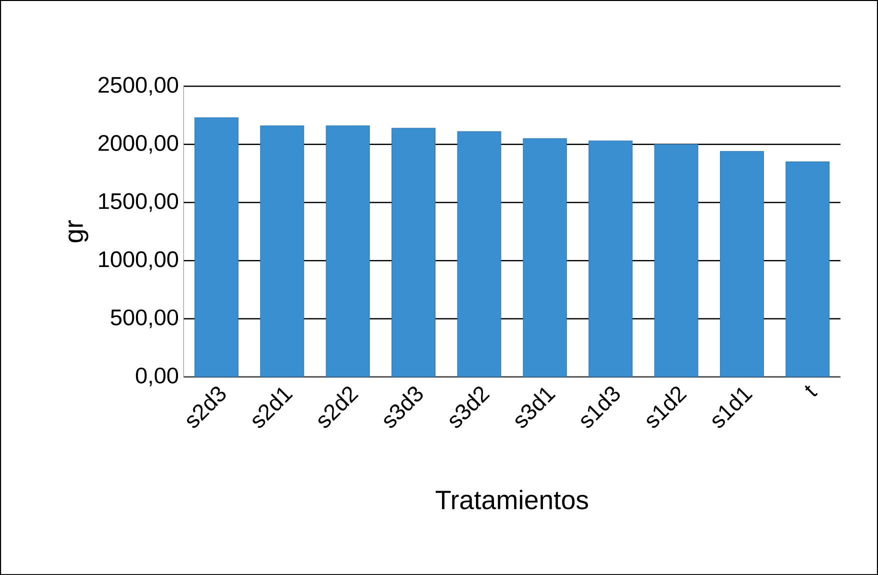  I want to click on y-tick-label: 2000,00, so click(138, 144).